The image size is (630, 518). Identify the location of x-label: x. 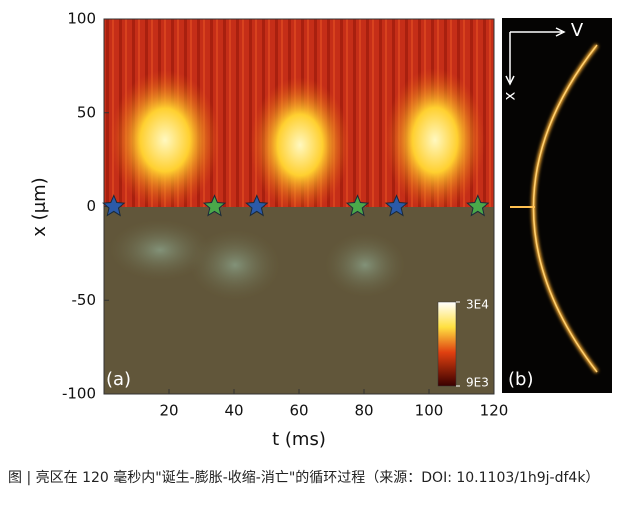
(510, 95).